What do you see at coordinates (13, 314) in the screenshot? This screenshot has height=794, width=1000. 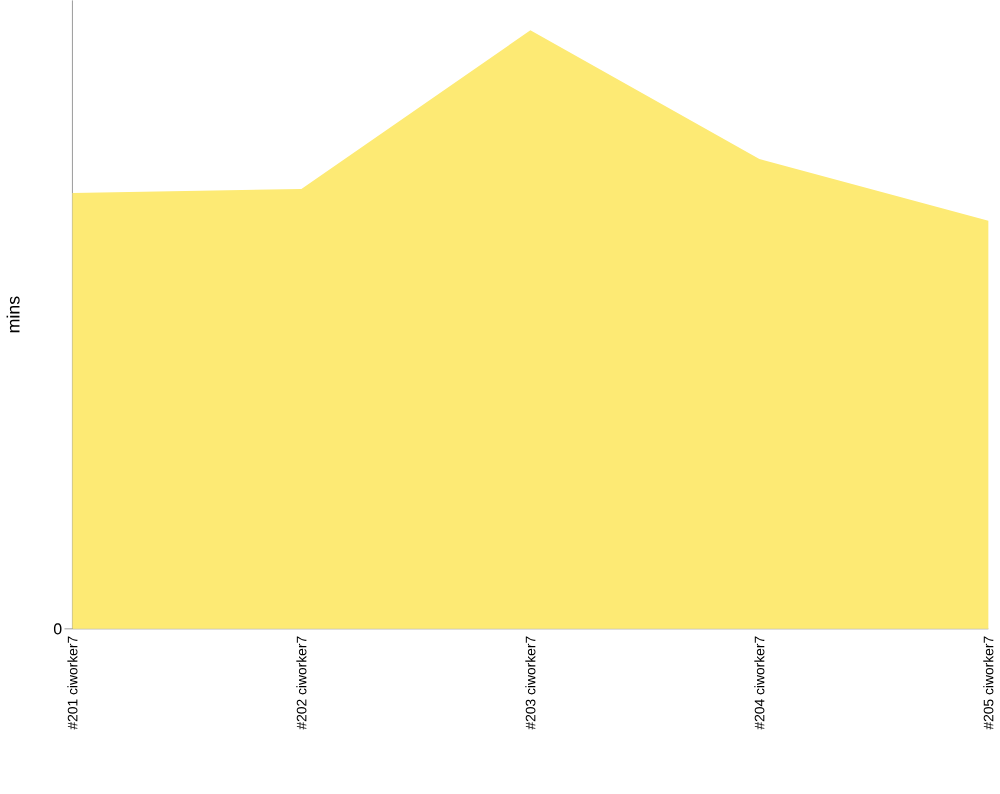 I see `y-axis-title: mins` at bounding box center [13, 314].